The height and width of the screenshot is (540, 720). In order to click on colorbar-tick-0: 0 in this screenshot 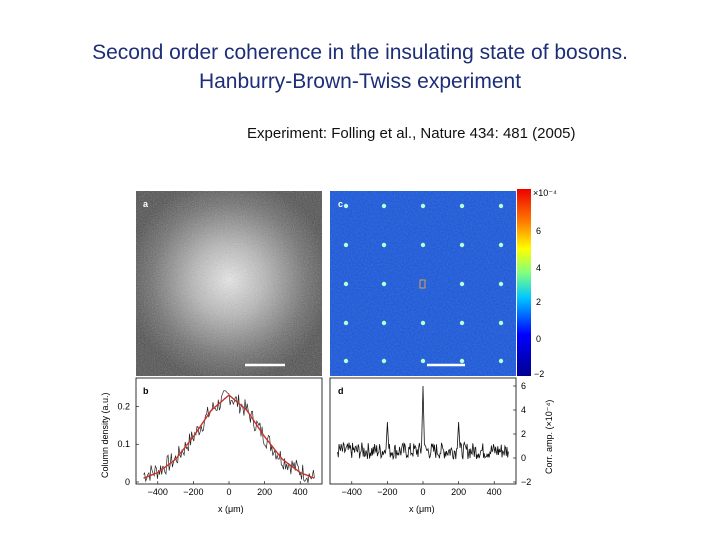, I will do `click(538, 339)`.